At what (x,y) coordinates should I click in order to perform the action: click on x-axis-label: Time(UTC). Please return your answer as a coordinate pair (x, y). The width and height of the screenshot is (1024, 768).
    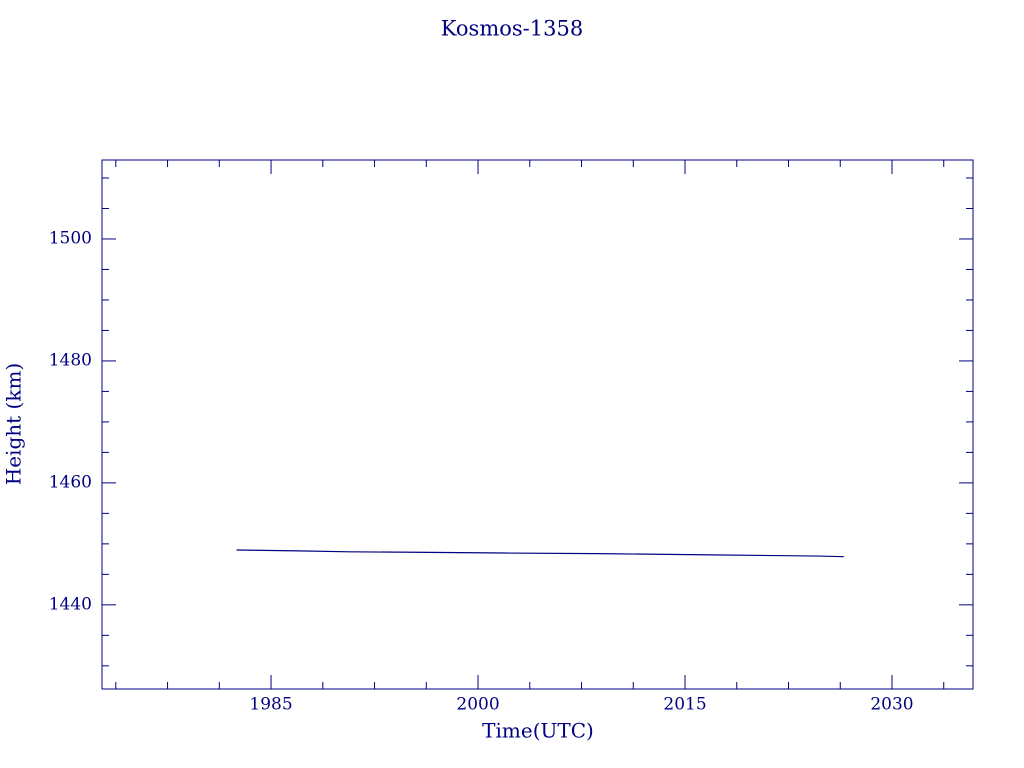
    Looking at the image, I should click on (538, 731).